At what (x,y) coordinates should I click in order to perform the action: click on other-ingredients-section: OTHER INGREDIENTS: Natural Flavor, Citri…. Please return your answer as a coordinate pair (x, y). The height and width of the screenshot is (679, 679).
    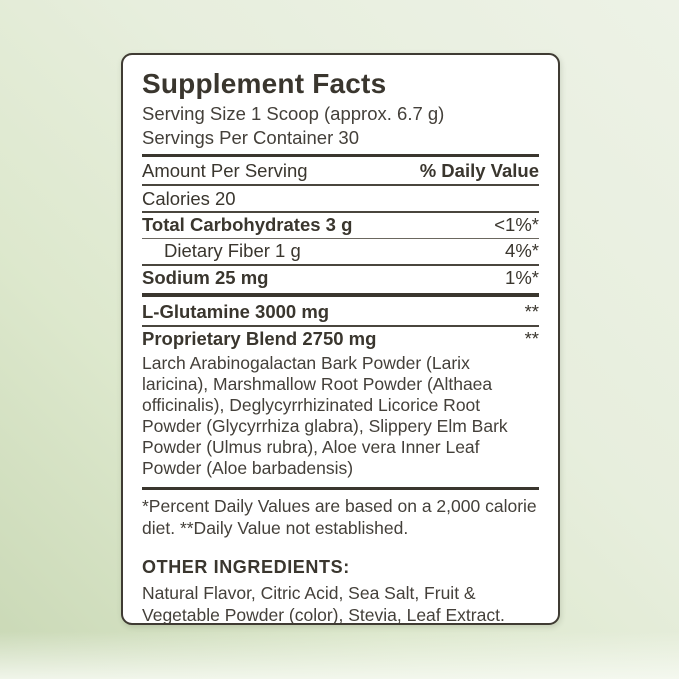
    Looking at the image, I should click on (340, 586).